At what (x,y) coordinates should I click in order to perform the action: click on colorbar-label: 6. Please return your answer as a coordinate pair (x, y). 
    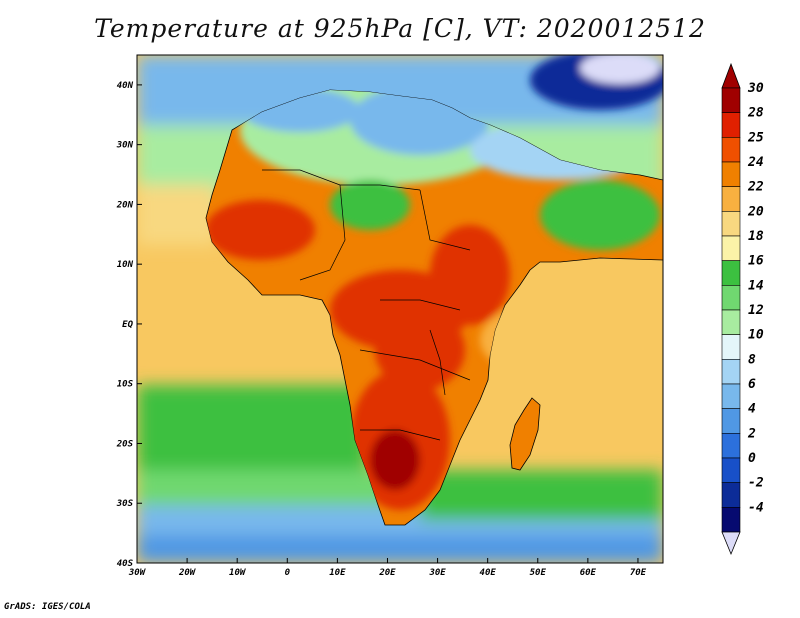
    Looking at the image, I should click on (752, 384).